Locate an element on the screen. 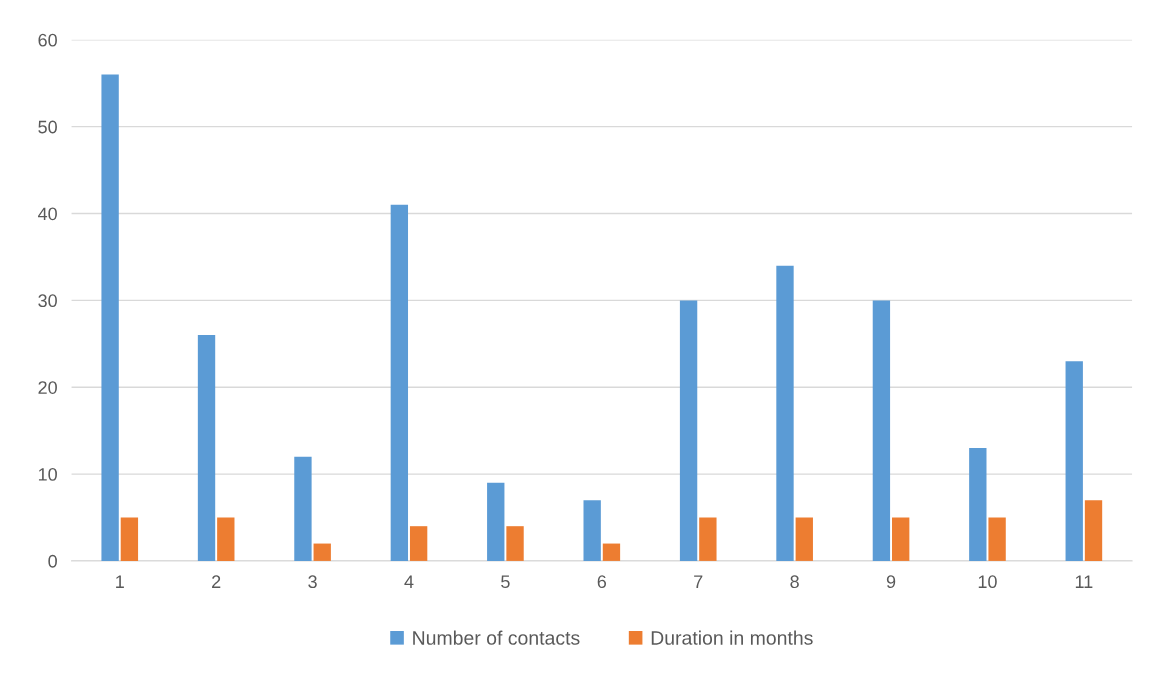 Image resolution: width=1154 pixels, height=675 pixels. x-tick-label: 1 is located at coordinates (120, 581).